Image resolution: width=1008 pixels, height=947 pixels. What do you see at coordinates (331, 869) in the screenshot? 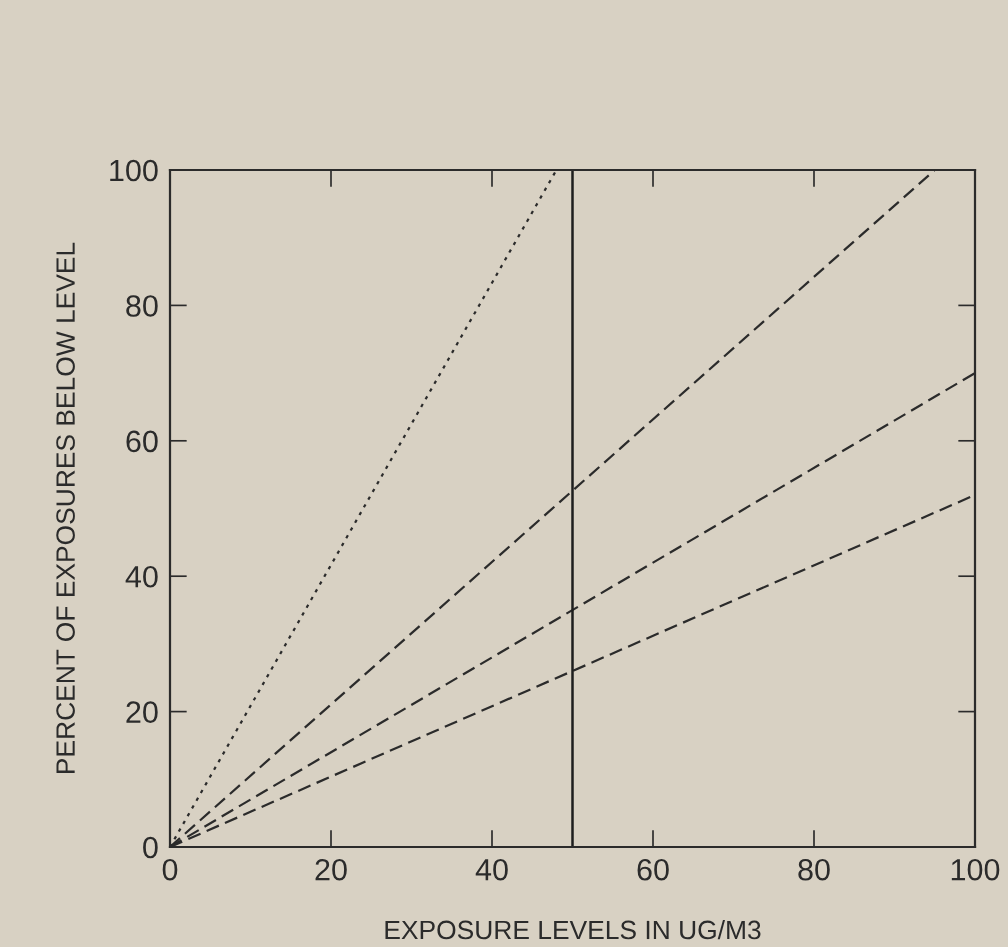
I see `x-tick-label: 20` at bounding box center [331, 869].